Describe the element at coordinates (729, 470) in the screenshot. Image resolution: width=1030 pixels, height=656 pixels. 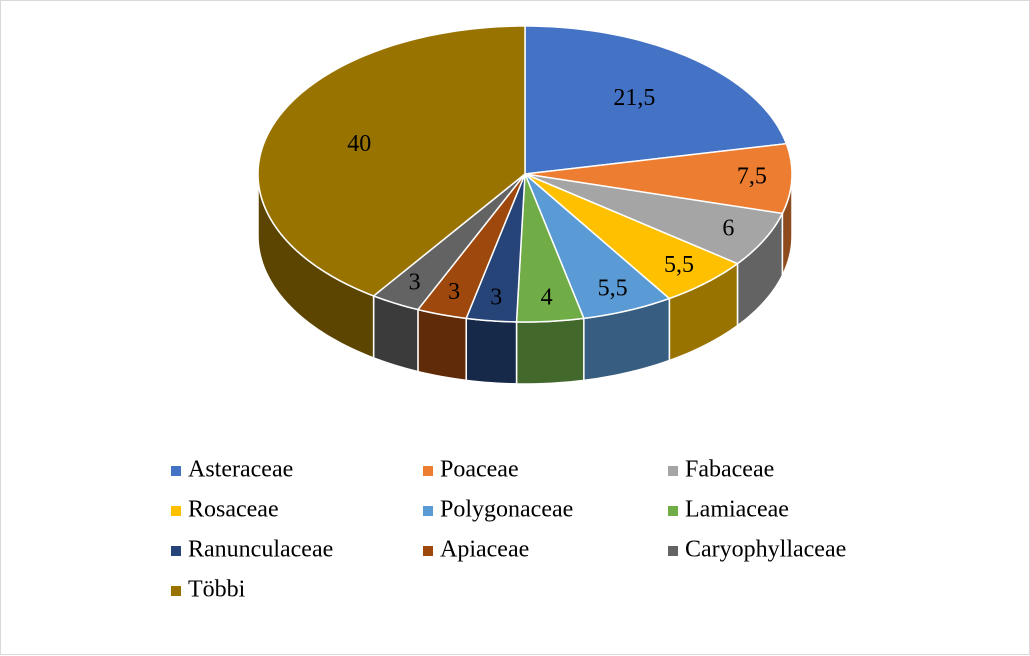
I see `legend-label: Fabaceae` at that location.